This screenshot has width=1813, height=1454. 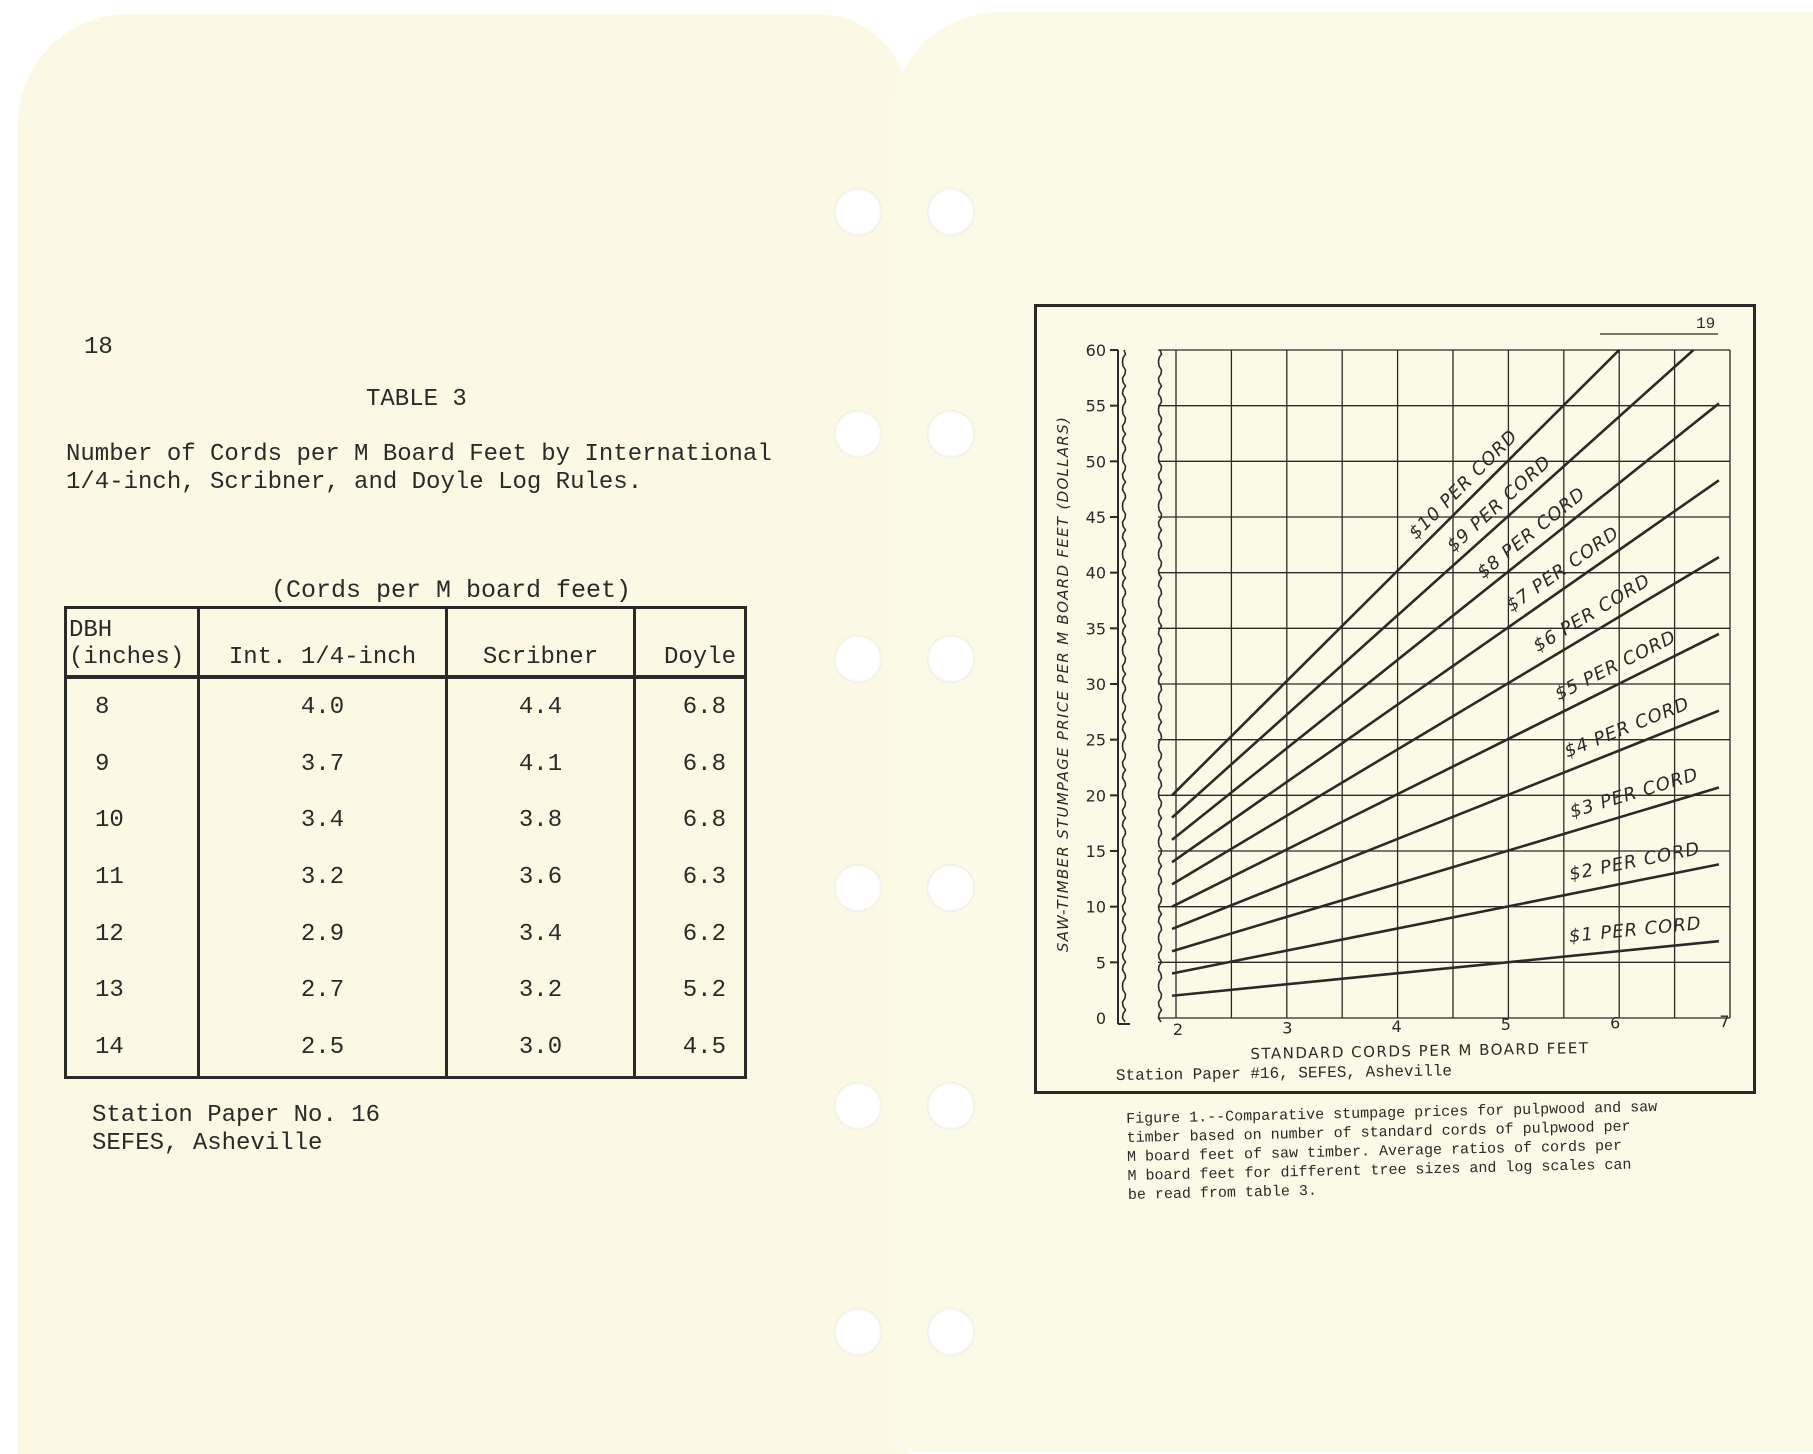 I want to click on x-tick-label: 4, so click(x=1397, y=1026).